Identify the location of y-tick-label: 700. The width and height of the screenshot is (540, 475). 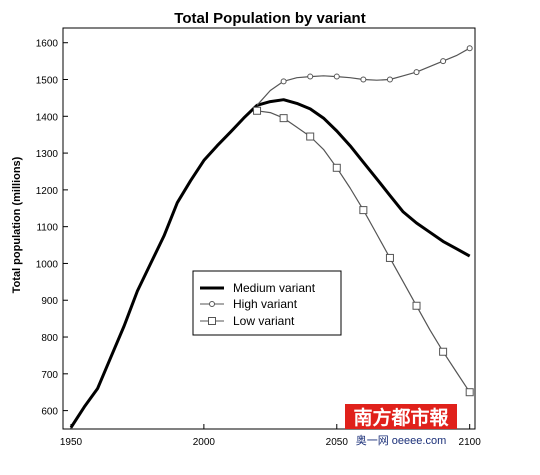
(49, 375).